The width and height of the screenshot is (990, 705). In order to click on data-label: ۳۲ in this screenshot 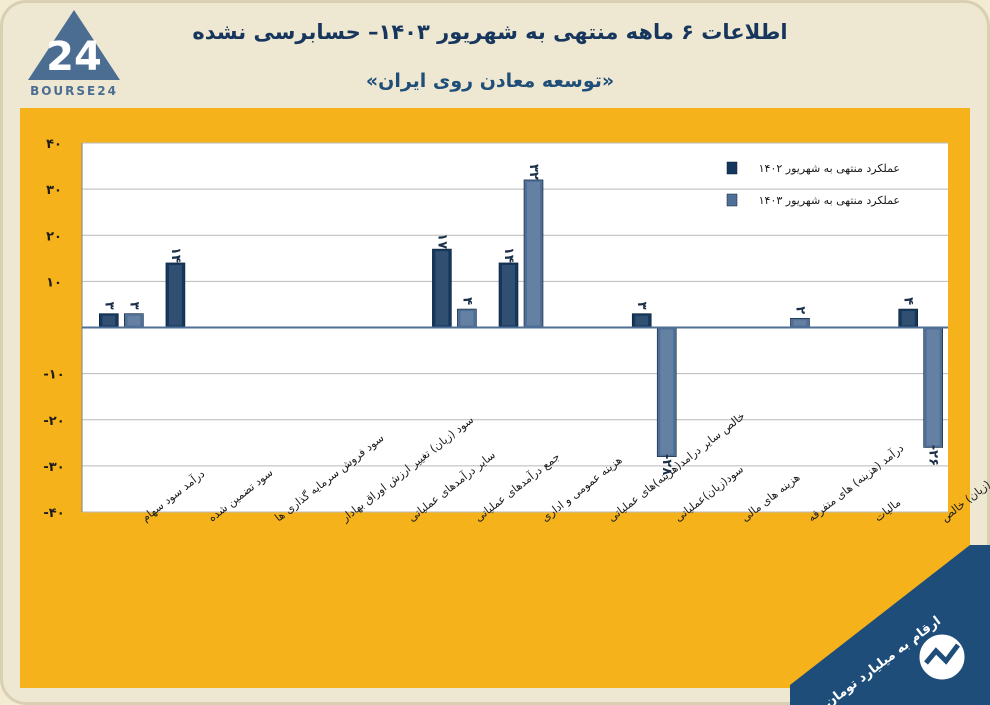, I will do `click(533, 172)`.